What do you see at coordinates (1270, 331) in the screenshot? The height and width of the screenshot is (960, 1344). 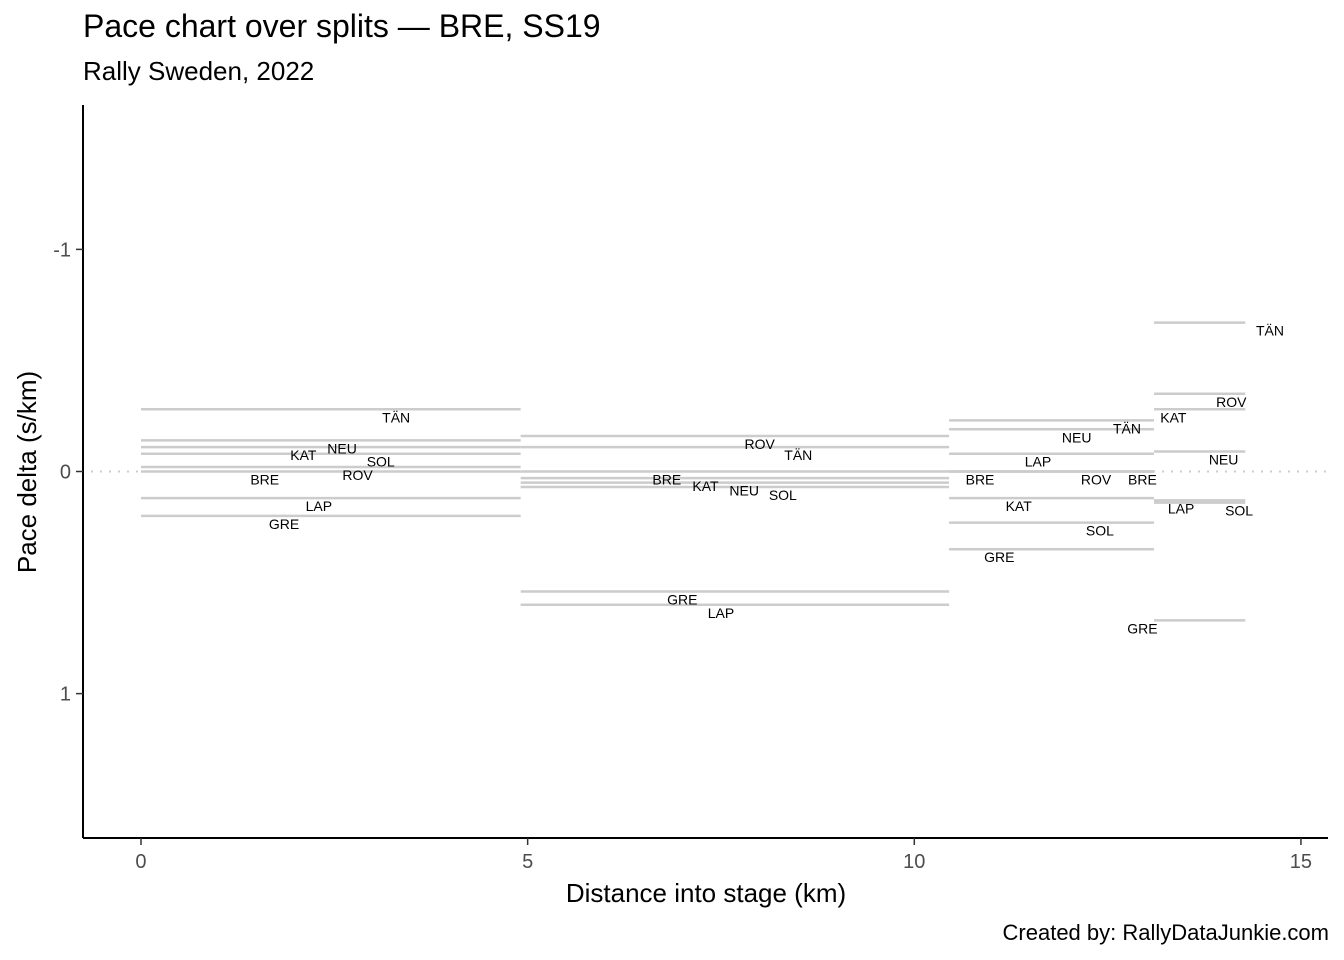 I see `segment-label-tän-split-4: TÄN` at bounding box center [1270, 331].